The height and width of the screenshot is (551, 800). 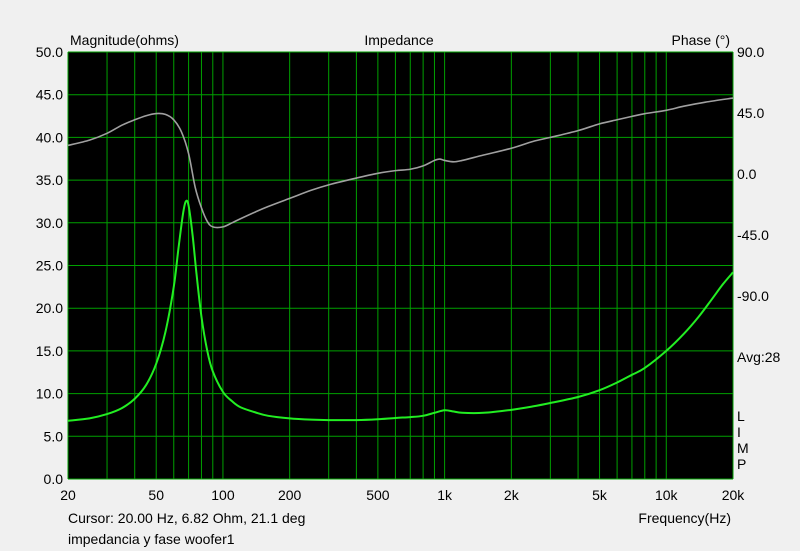 What do you see at coordinates (290, 495) in the screenshot?
I see `x-tick-label: 200` at bounding box center [290, 495].